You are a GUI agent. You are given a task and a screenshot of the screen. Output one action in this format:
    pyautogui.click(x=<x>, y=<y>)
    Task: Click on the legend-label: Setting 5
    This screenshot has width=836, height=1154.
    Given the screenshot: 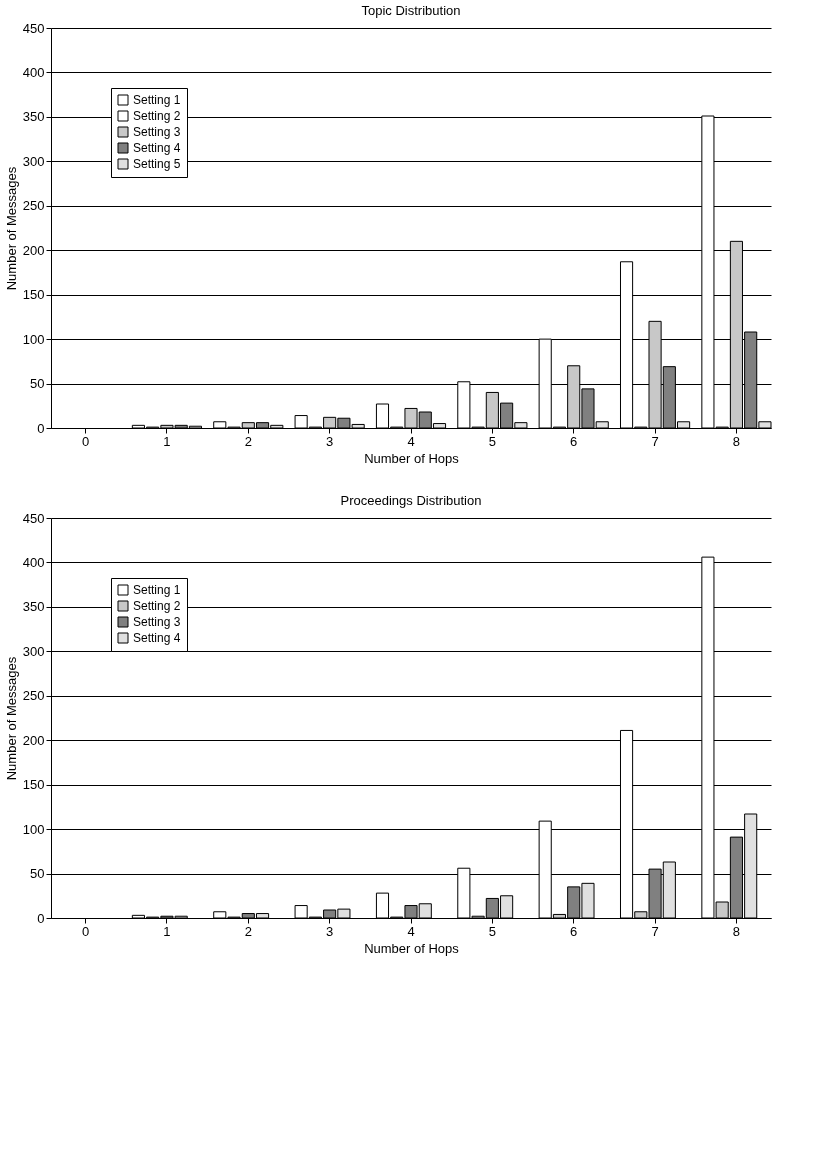 What is the action you would take?
    pyautogui.click(x=157, y=164)
    